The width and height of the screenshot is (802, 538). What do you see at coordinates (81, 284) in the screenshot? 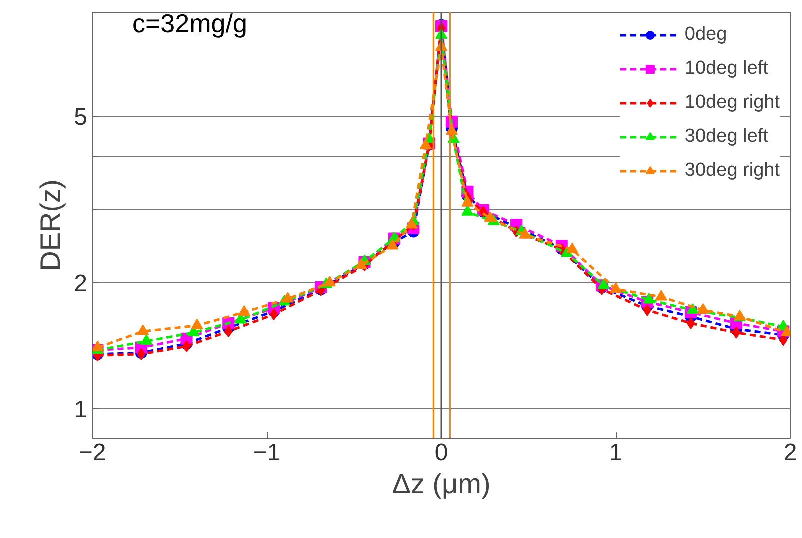
I see `y-tick-label: 2` at bounding box center [81, 284].